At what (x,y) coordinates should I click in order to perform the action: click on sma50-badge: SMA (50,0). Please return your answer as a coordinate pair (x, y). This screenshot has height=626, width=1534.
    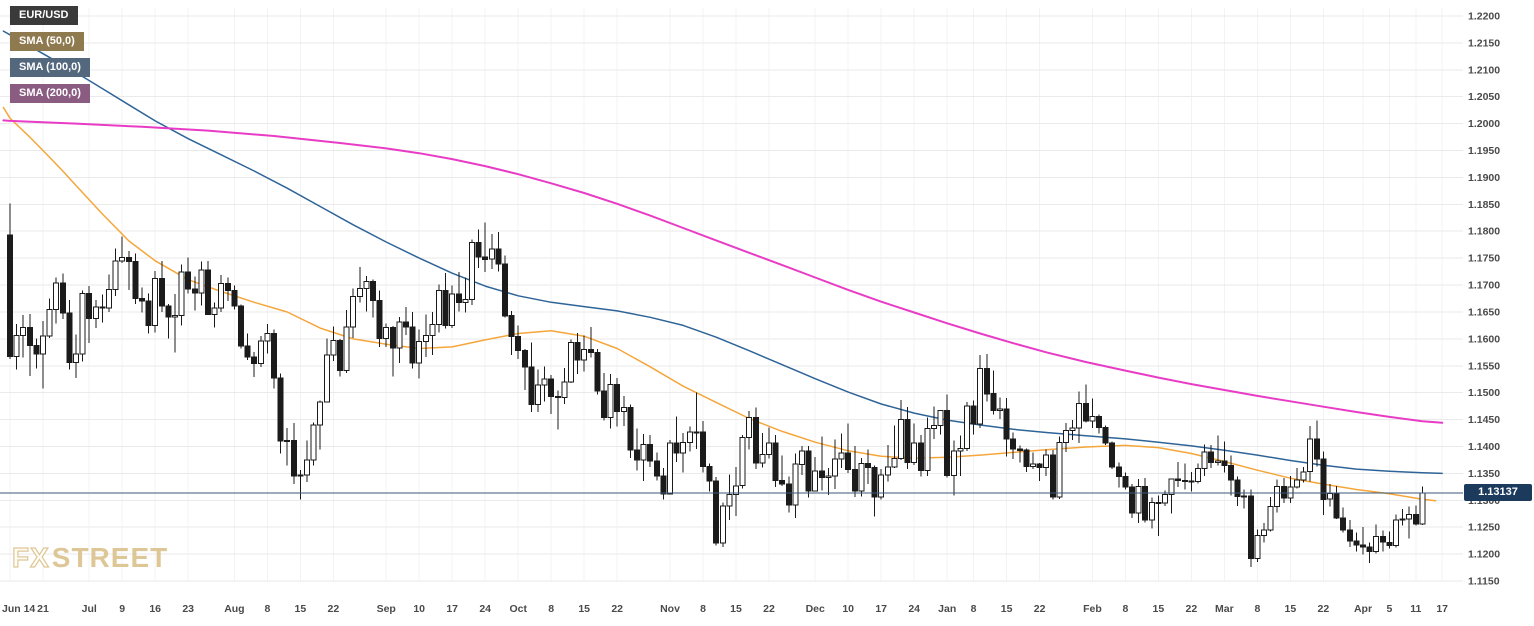
    Looking at the image, I should click on (47, 41).